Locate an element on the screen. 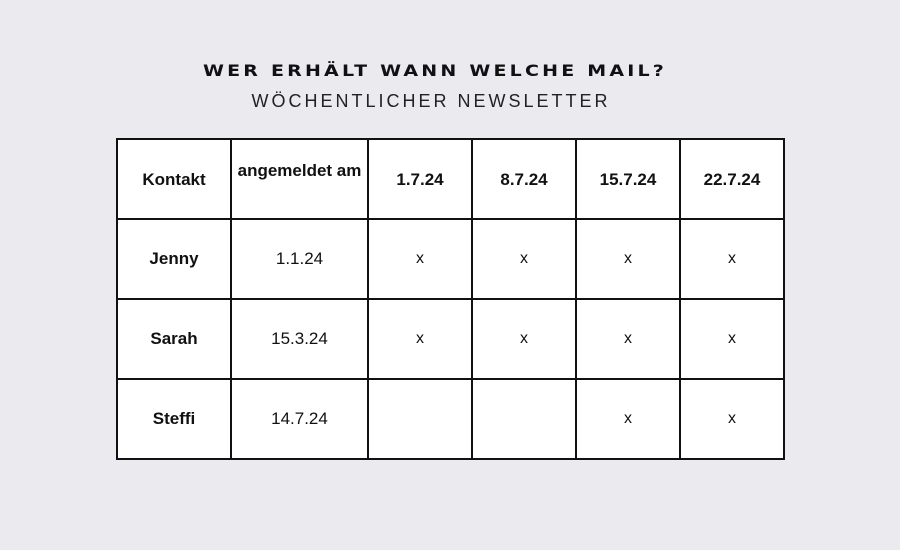  column-header-date: 15.7.24 is located at coordinates (628, 179).